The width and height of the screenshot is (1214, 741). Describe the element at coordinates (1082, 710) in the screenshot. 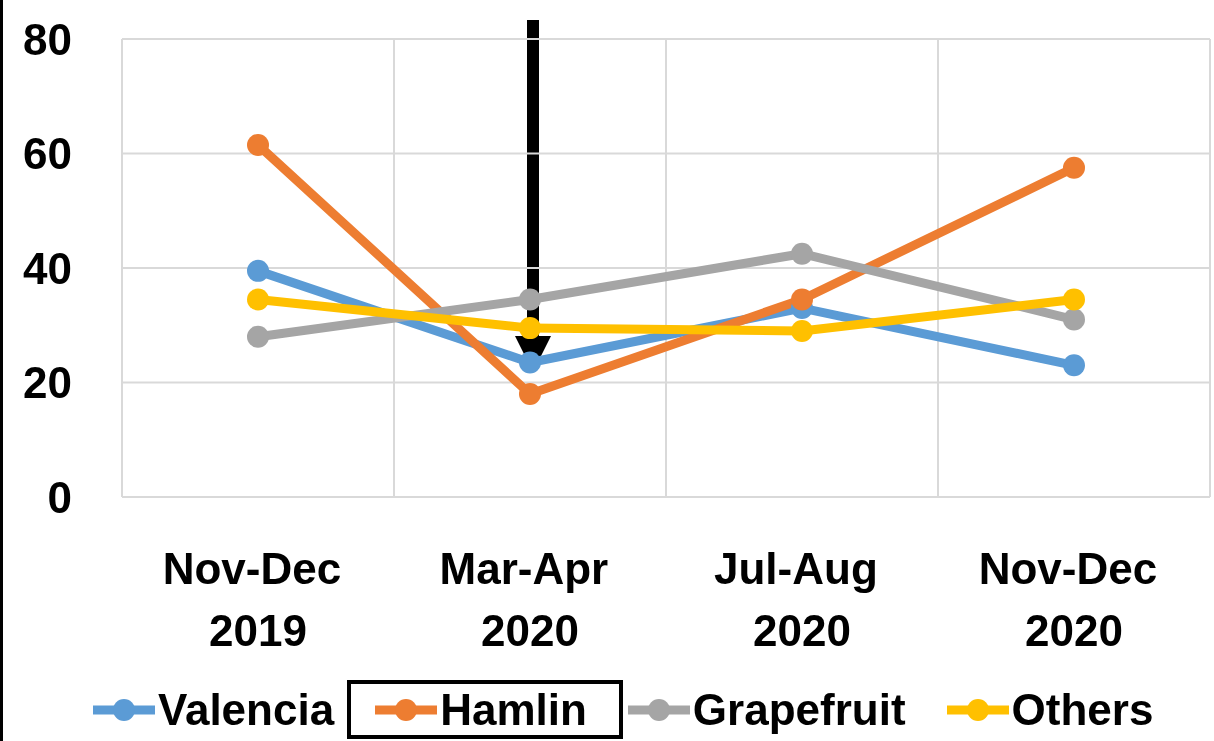

I see `legend-label: Others` at that location.